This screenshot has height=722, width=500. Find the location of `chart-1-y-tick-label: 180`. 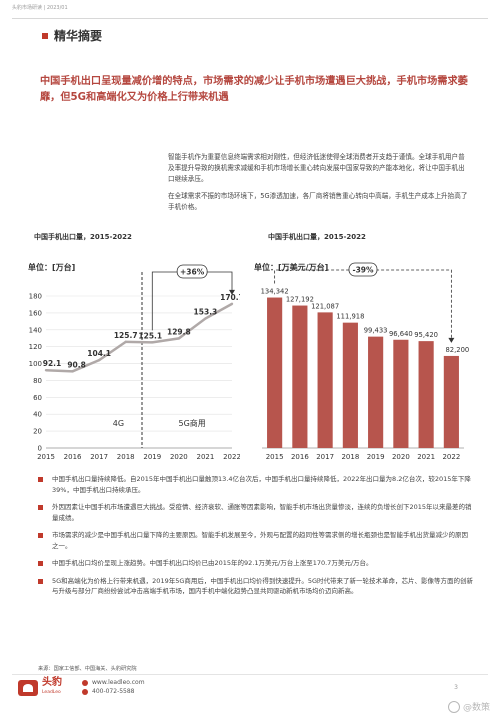

chart-1-y-tick-label: 180 is located at coordinates (35, 297).